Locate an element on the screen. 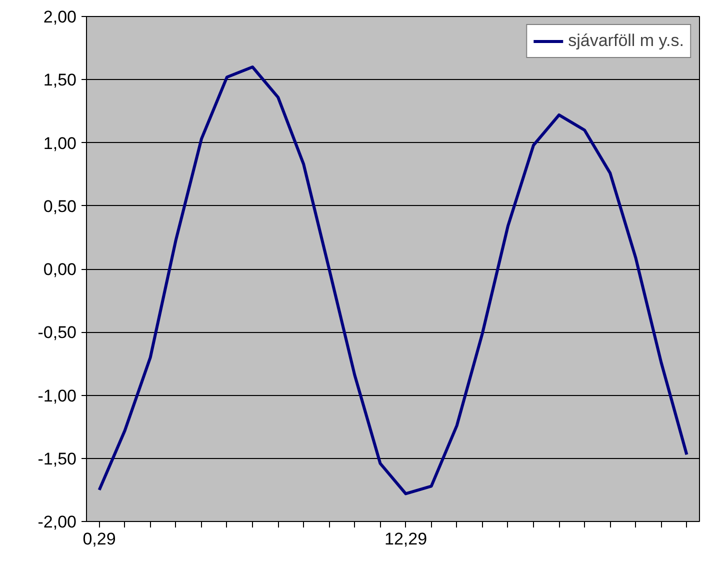  y-tick-label: 1,00 is located at coordinates (60, 143).